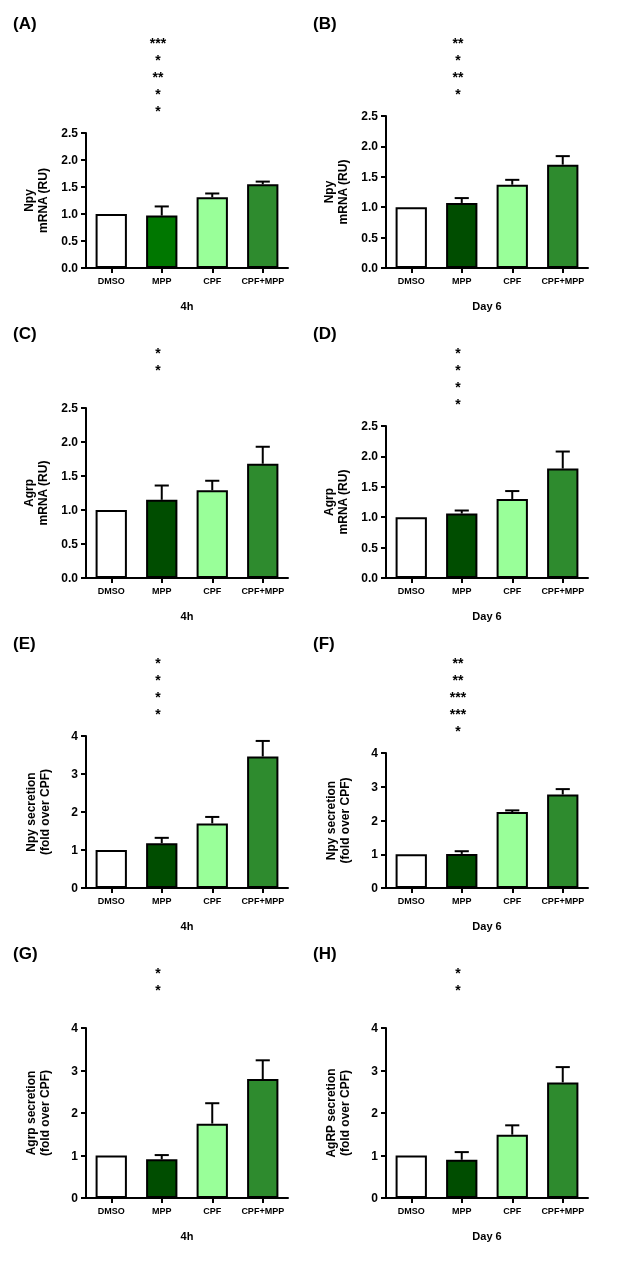 The image size is (618, 1262). What do you see at coordinates (24, 643) in the screenshot?
I see `chart-title: (E)` at bounding box center [24, 643].